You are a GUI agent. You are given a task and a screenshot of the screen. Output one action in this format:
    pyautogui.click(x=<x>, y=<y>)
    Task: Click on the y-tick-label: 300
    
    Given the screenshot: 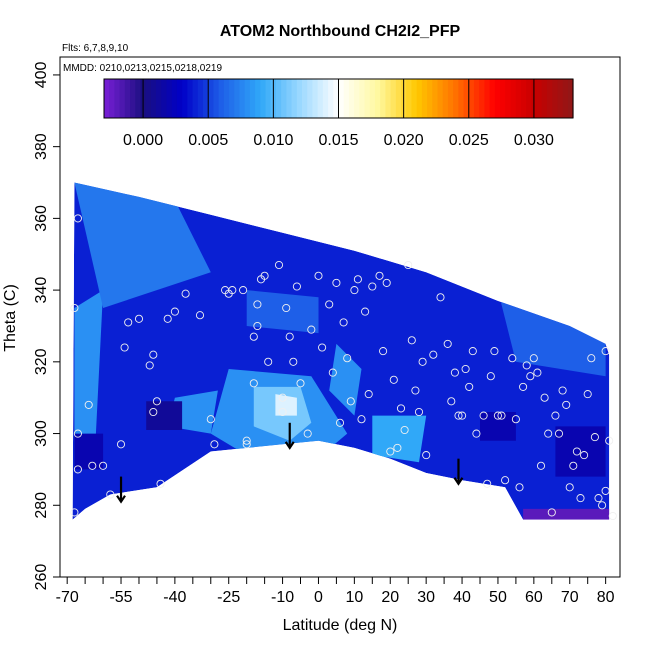 What is the action you would take?
    pyautogui.click(x=41, y=433)
    